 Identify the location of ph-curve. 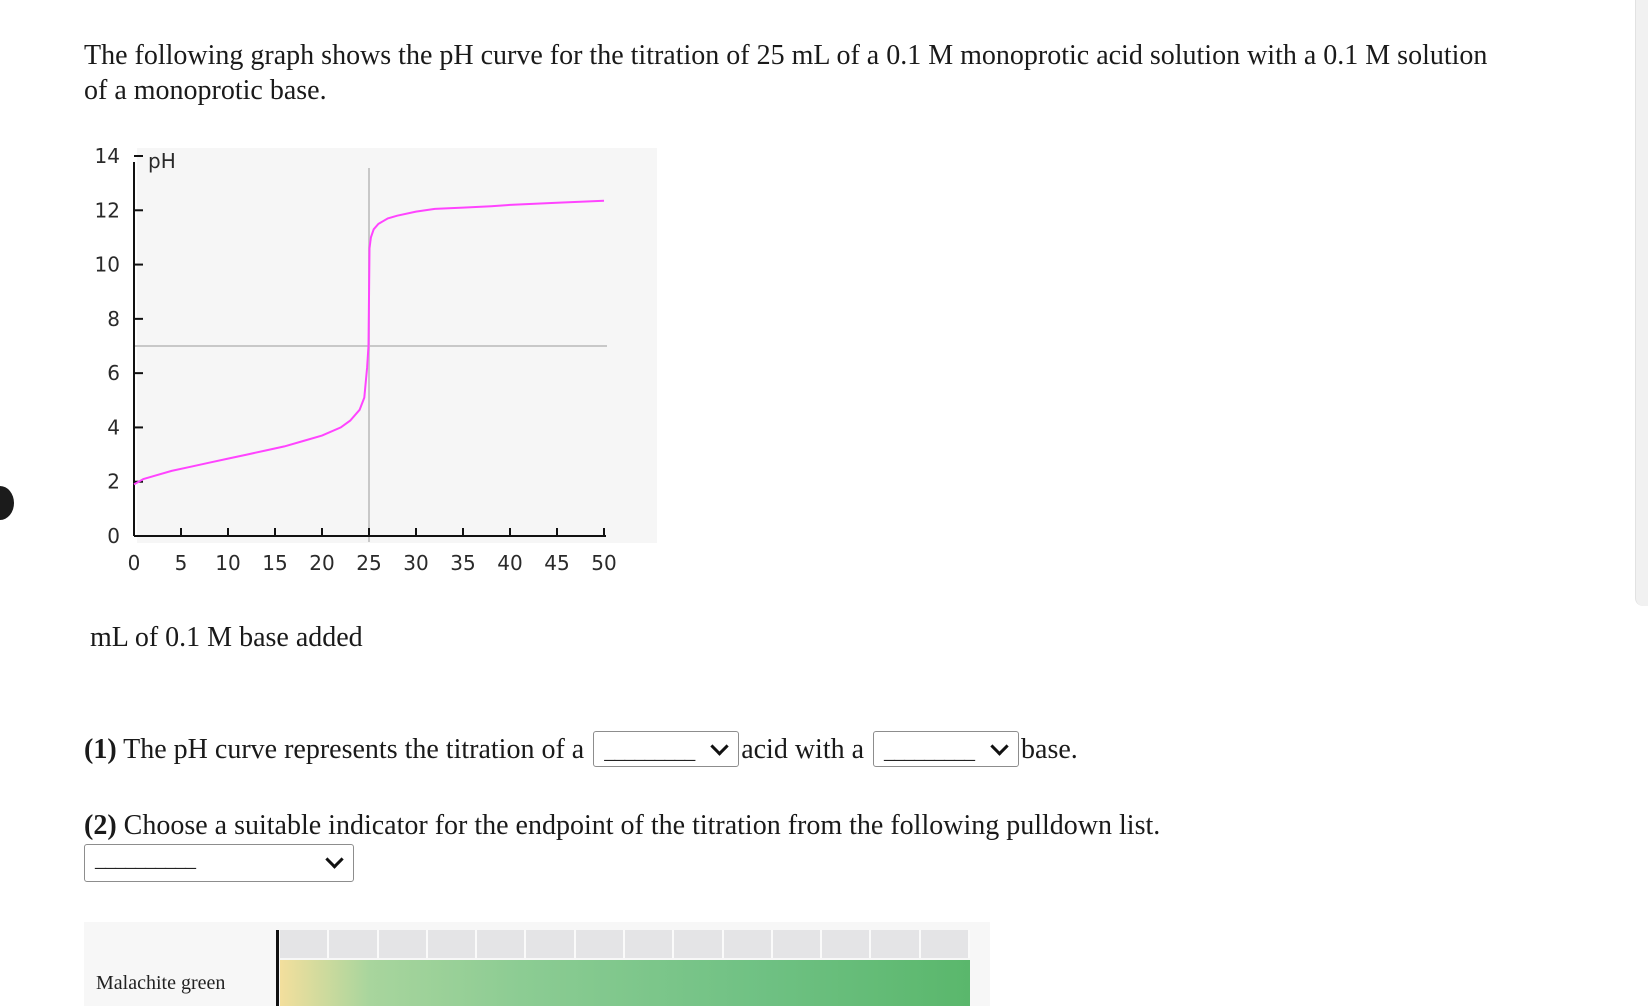
(369, 342).